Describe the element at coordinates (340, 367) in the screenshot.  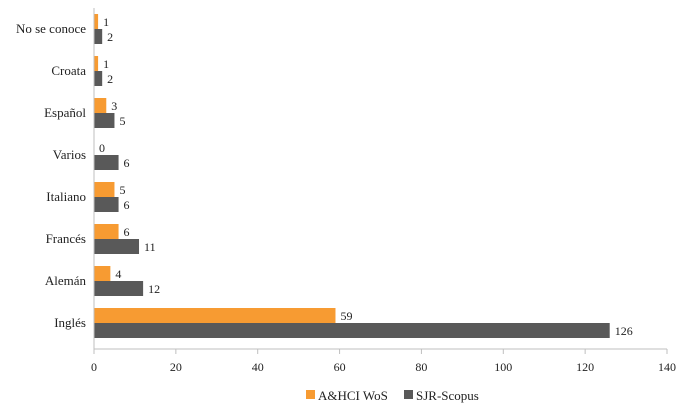
I see `x-tick-label: 60` at that location.